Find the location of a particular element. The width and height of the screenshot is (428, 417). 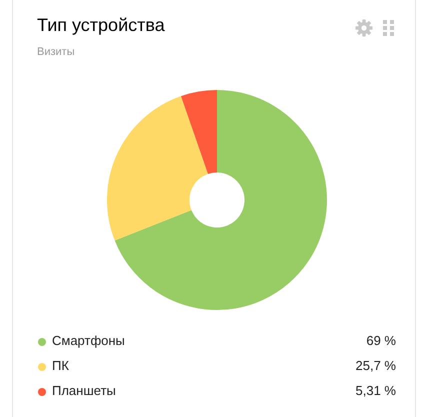

chart-subtitle: Визиты is located at coordinates (56, 52).